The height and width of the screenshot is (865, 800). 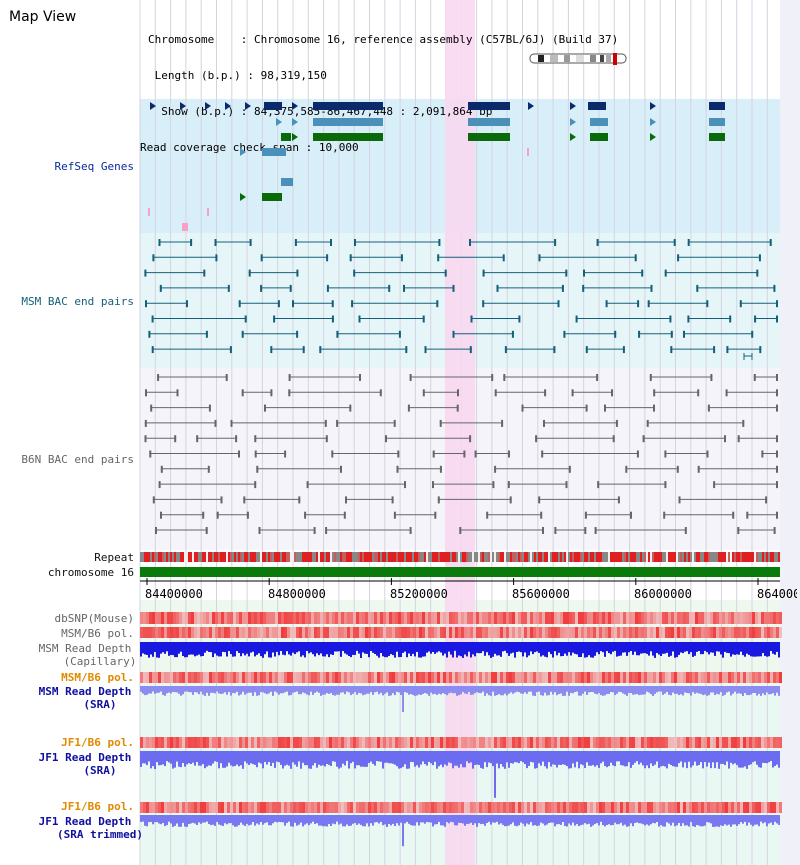 What do you see at coordinates (97, 742) in the screenshot?
I see `jf1-b6-pol-label: JF1/B6 pol.` at bounding box center [97, 742].